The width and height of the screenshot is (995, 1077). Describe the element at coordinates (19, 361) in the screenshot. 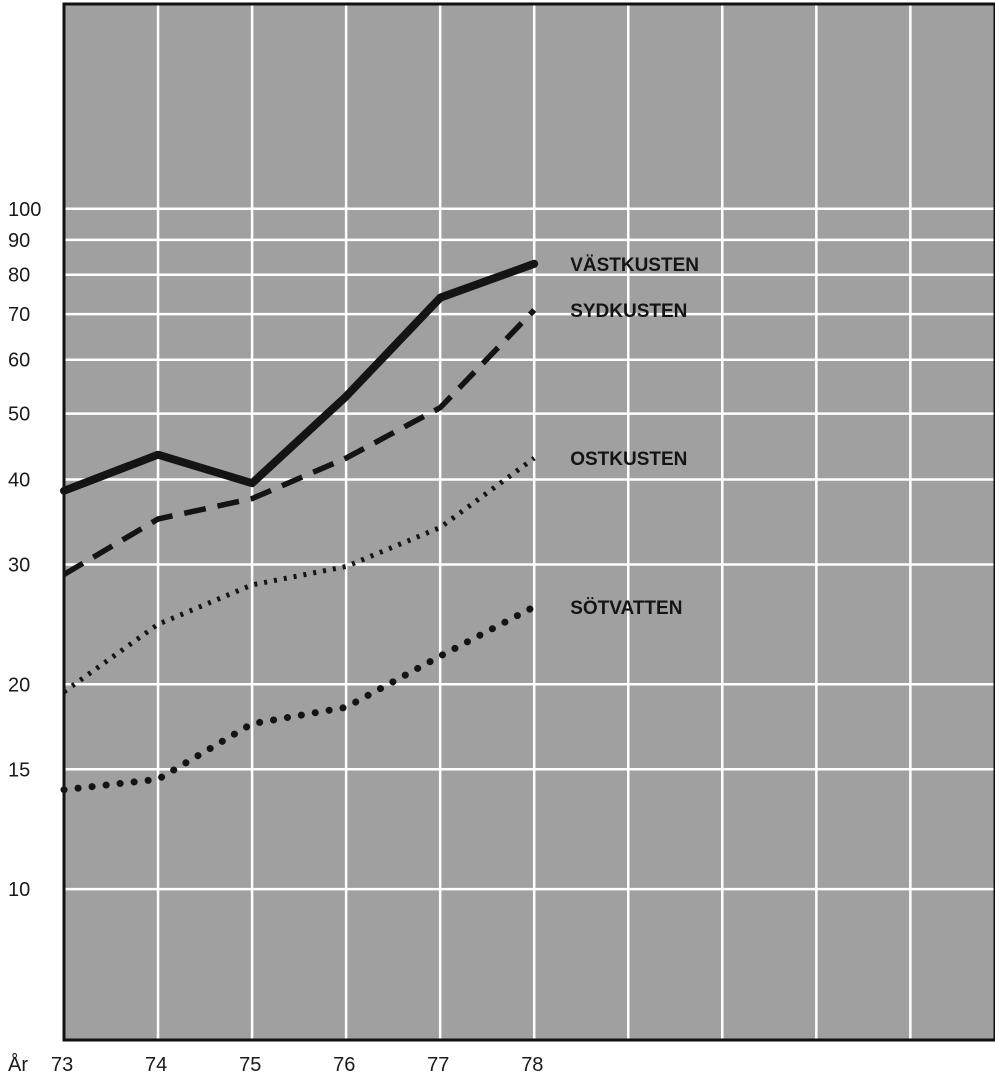

I see `y-tick-label: 60` at that location.